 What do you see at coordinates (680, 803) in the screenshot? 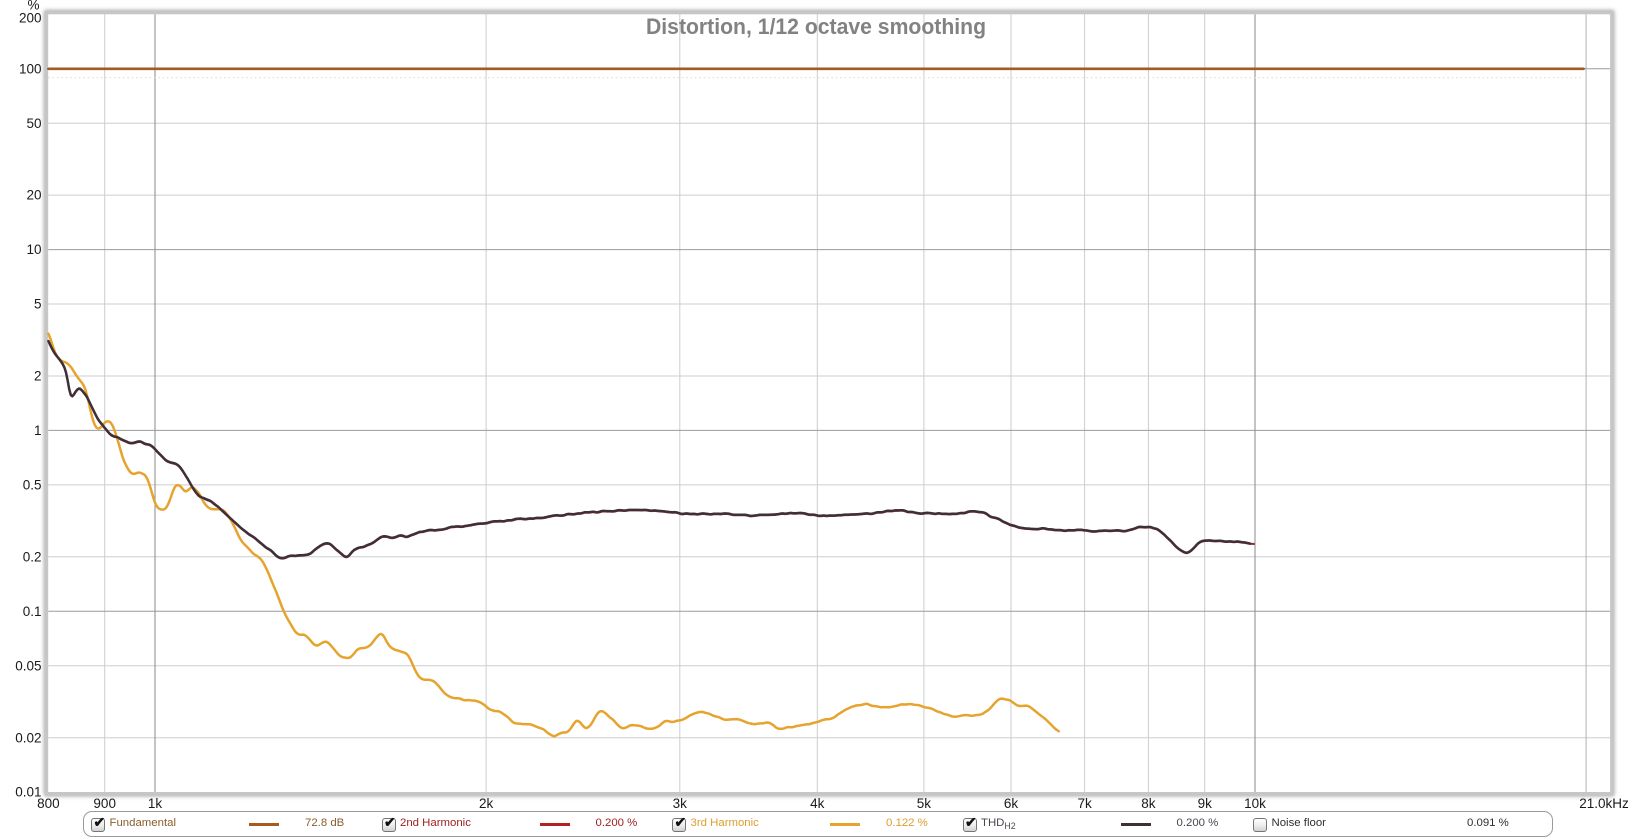
I see `svg-text: 3k` at bounding box center [680, 803].